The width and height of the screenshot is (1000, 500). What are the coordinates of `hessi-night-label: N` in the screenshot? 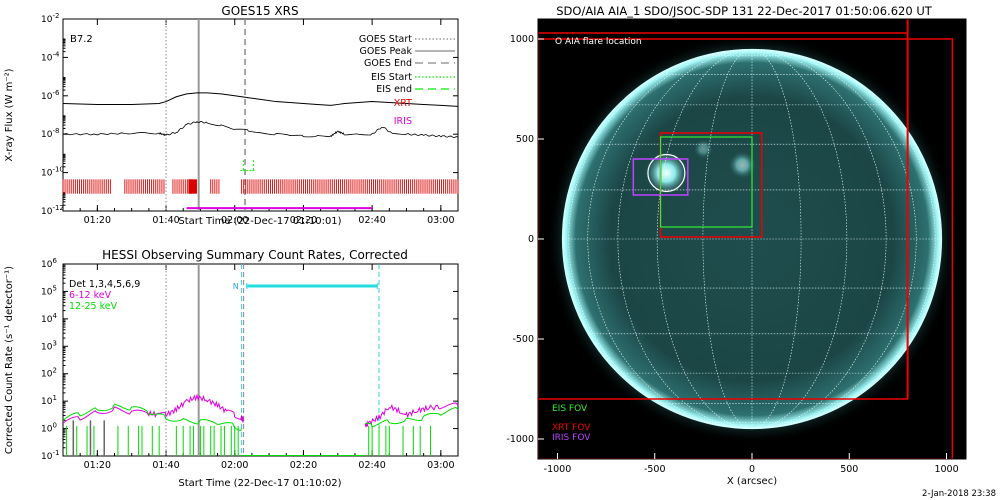 It's located at (236, 286).